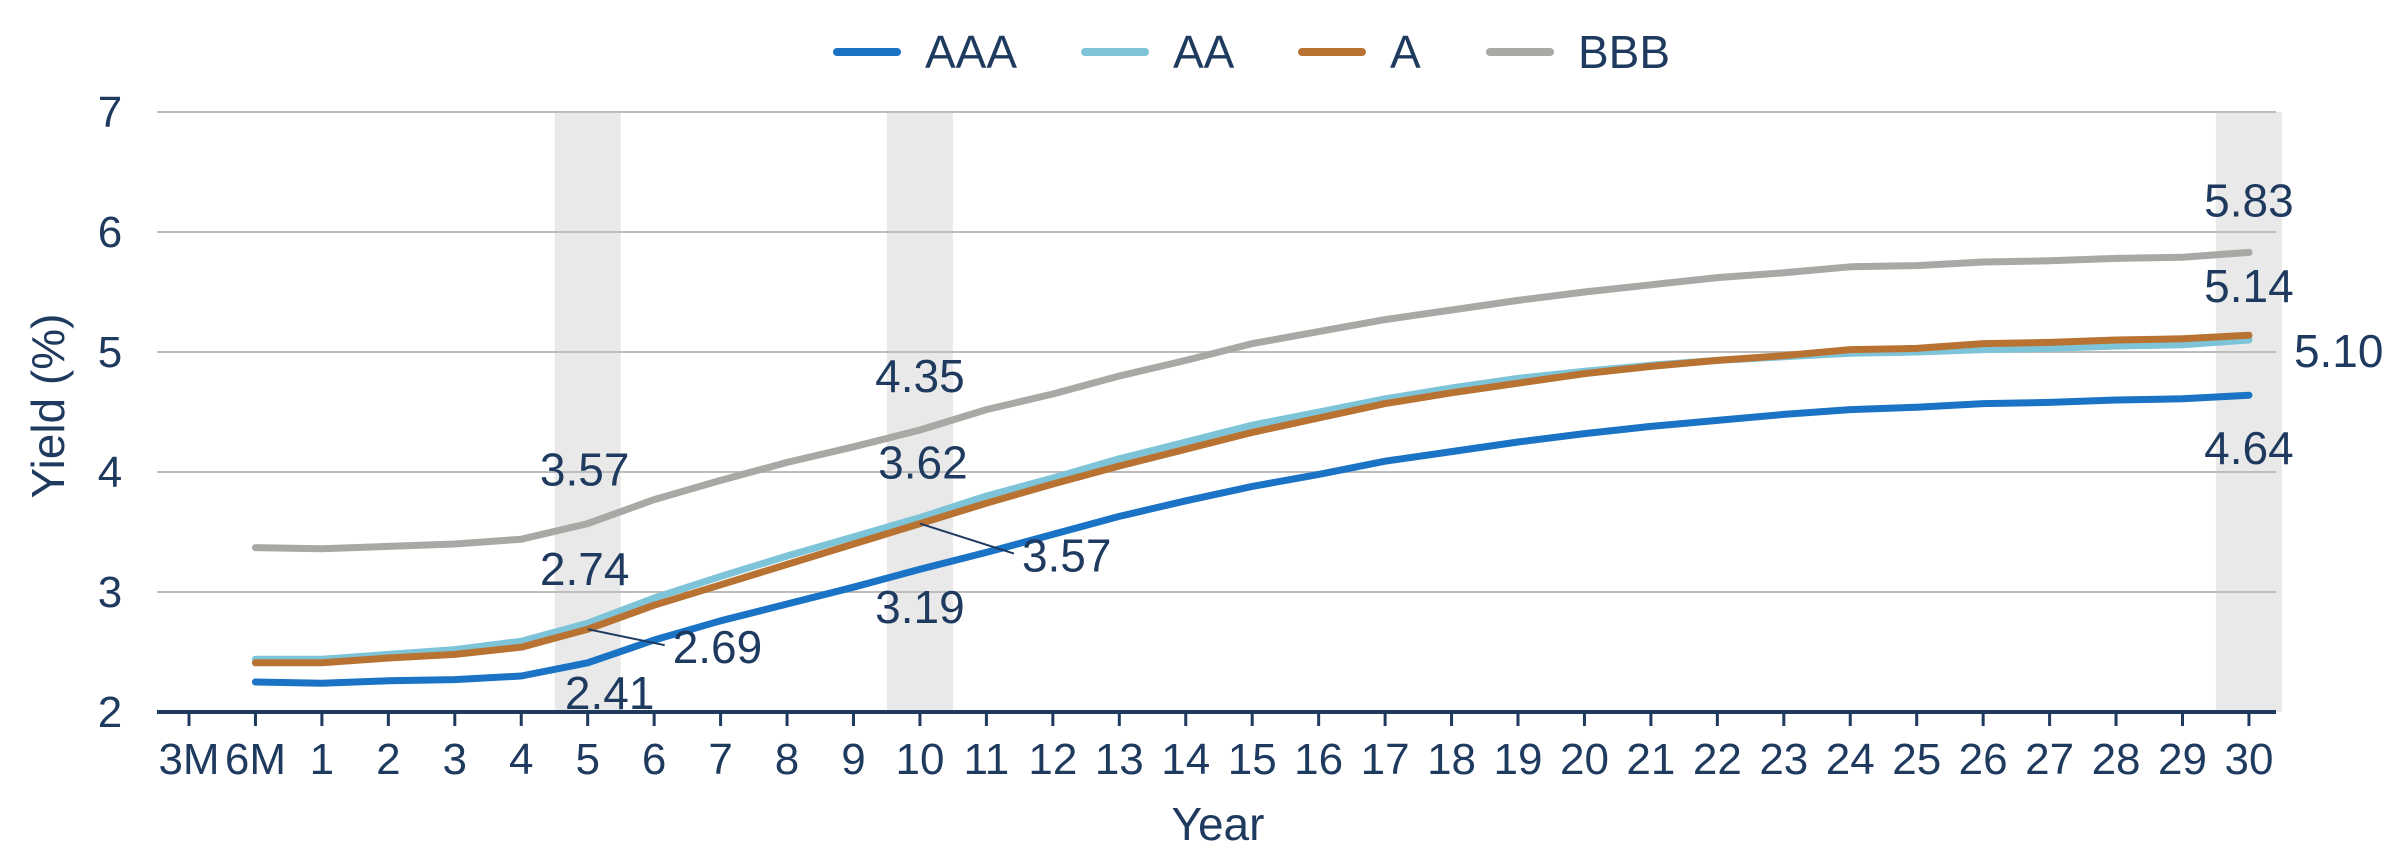 The image size is (2396, 865). I want to click on y-tick-label-2: 2, so click(110, 712).